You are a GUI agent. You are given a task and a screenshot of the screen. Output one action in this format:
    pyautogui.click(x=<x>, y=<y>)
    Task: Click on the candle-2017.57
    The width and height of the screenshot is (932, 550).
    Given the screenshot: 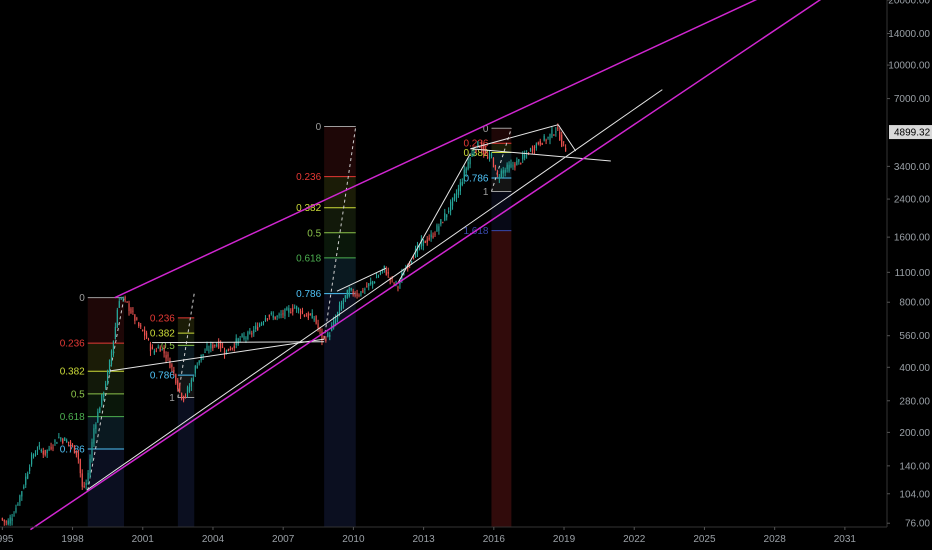 What is the action you would take?
    pyautogui.click(x=530, y=149)
    